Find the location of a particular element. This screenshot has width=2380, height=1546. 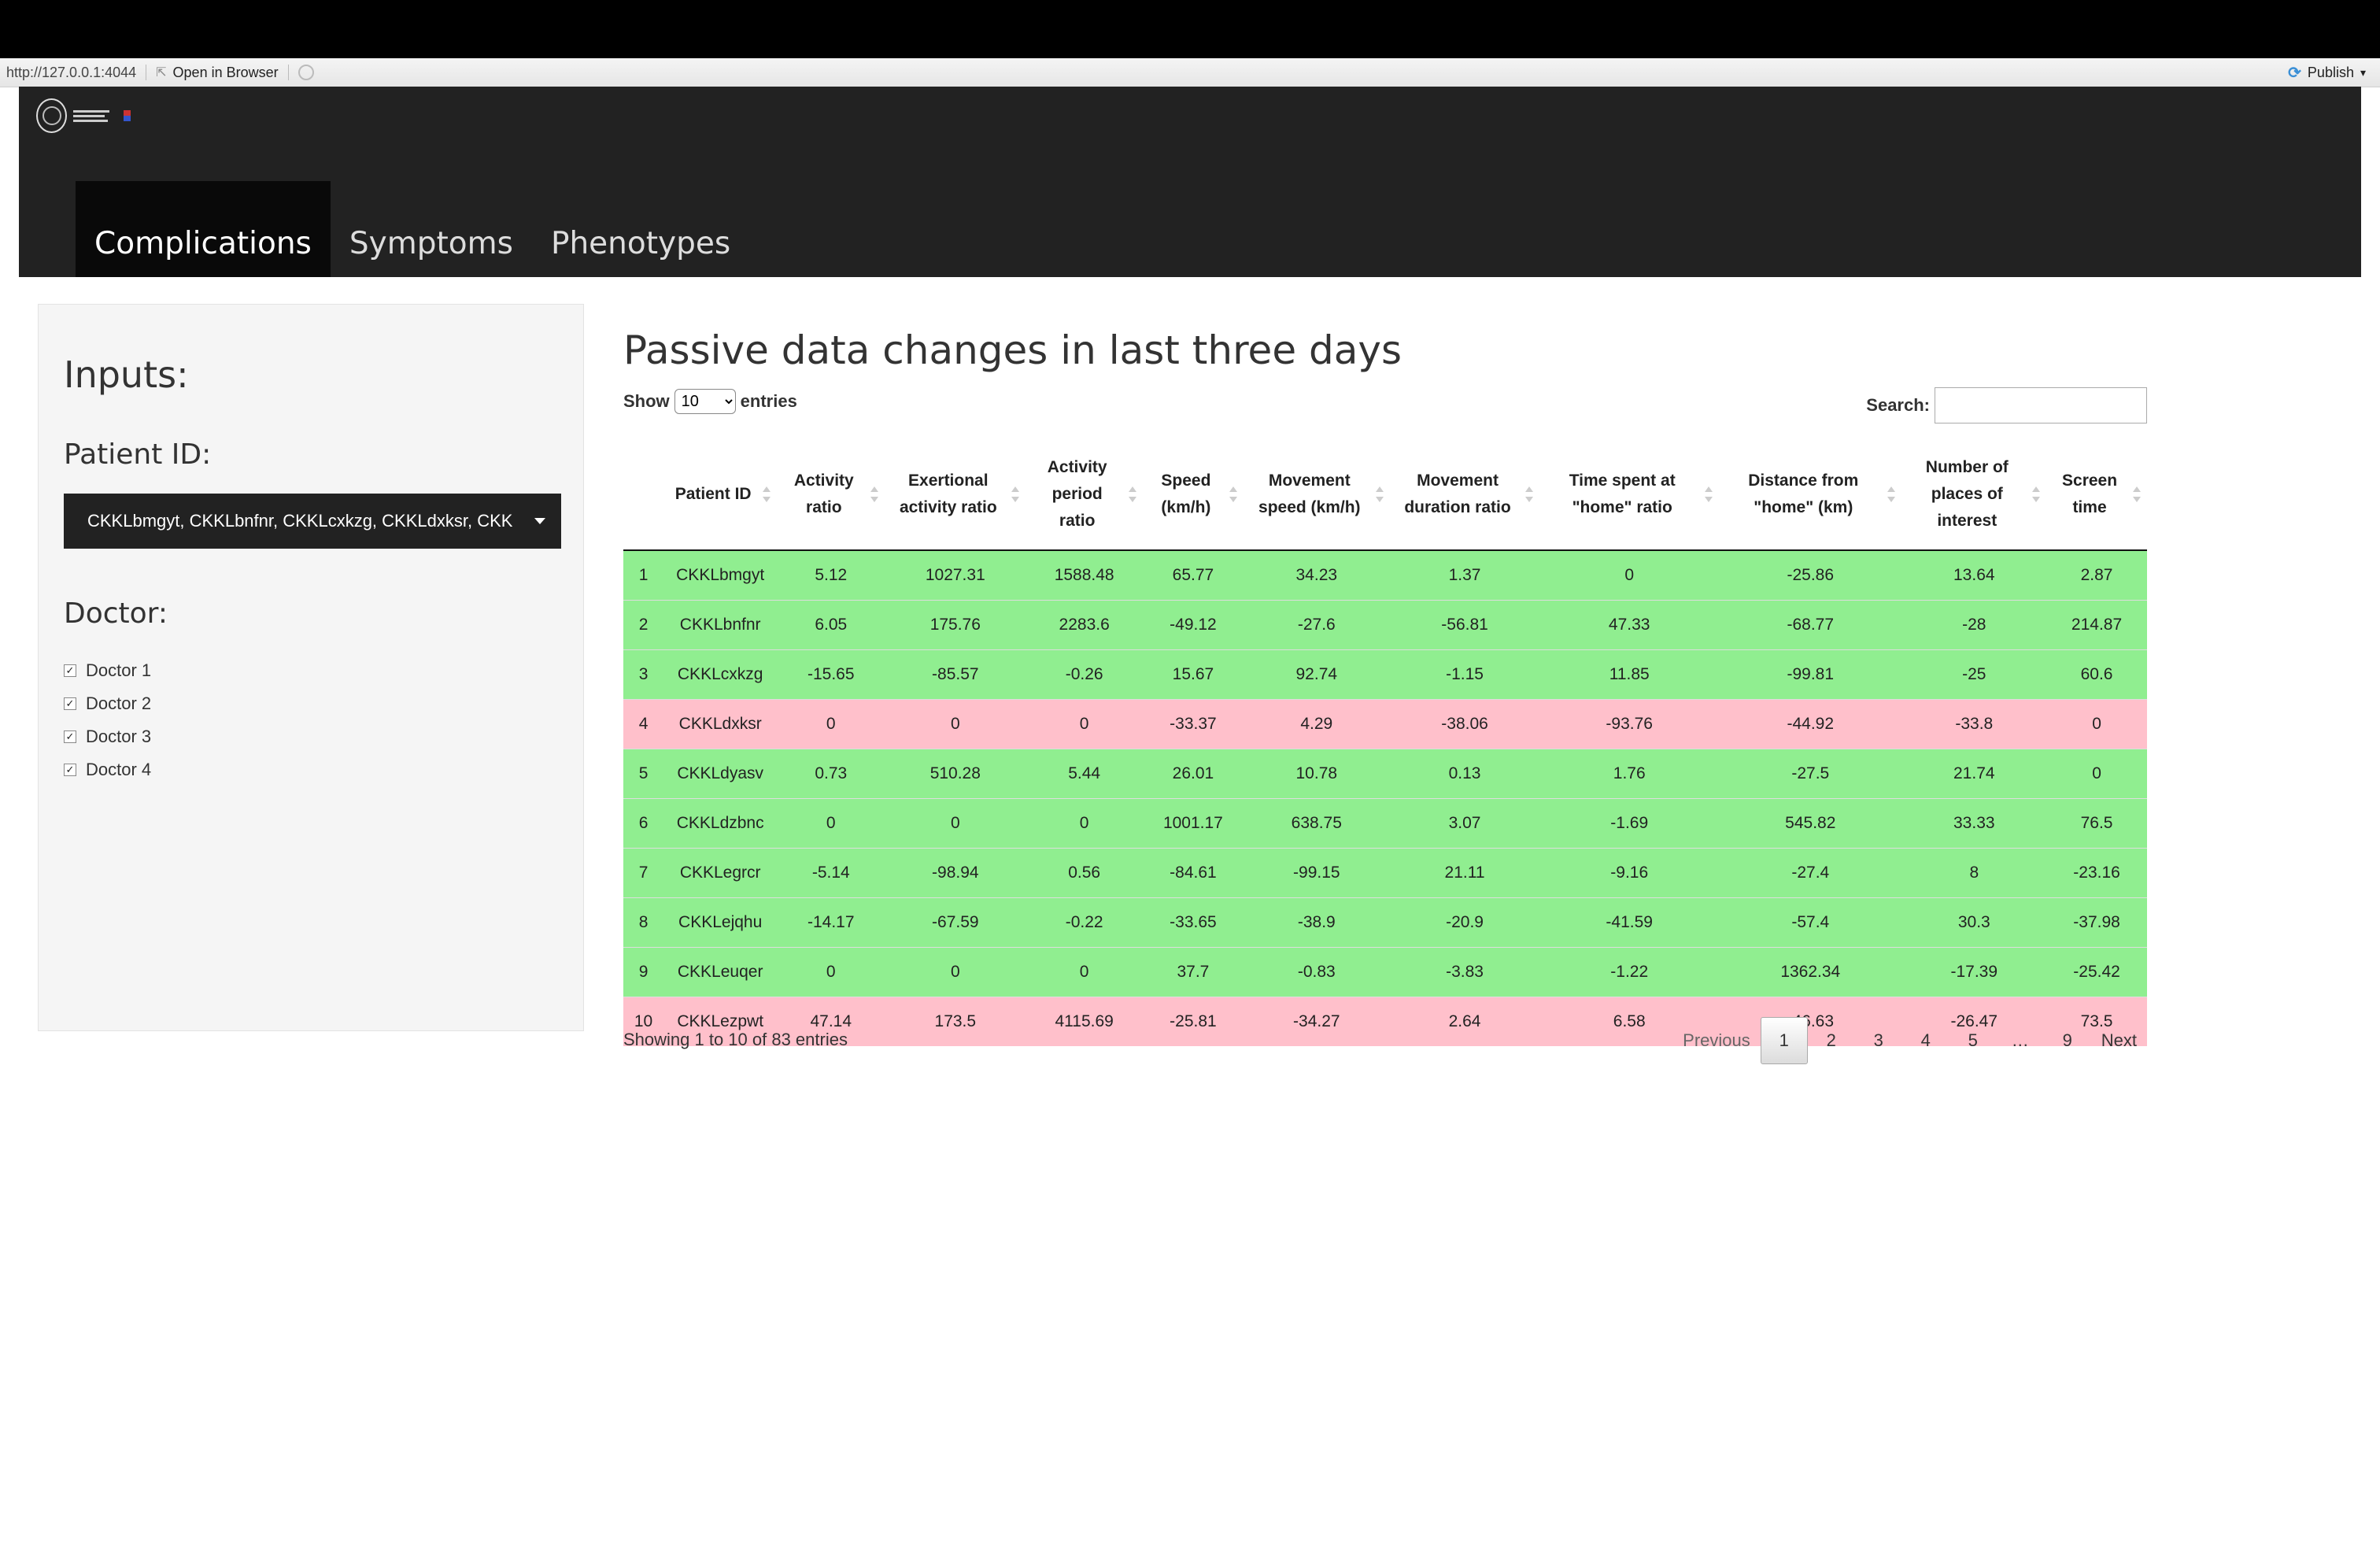

table-cell: -1.15 is located at coordinates (1464, 674).